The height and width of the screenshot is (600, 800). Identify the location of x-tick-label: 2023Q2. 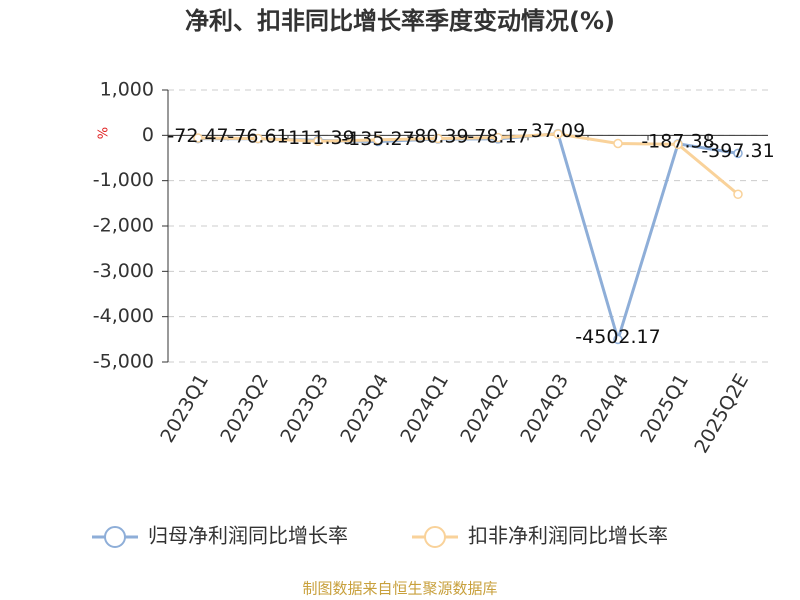
(244, 408).